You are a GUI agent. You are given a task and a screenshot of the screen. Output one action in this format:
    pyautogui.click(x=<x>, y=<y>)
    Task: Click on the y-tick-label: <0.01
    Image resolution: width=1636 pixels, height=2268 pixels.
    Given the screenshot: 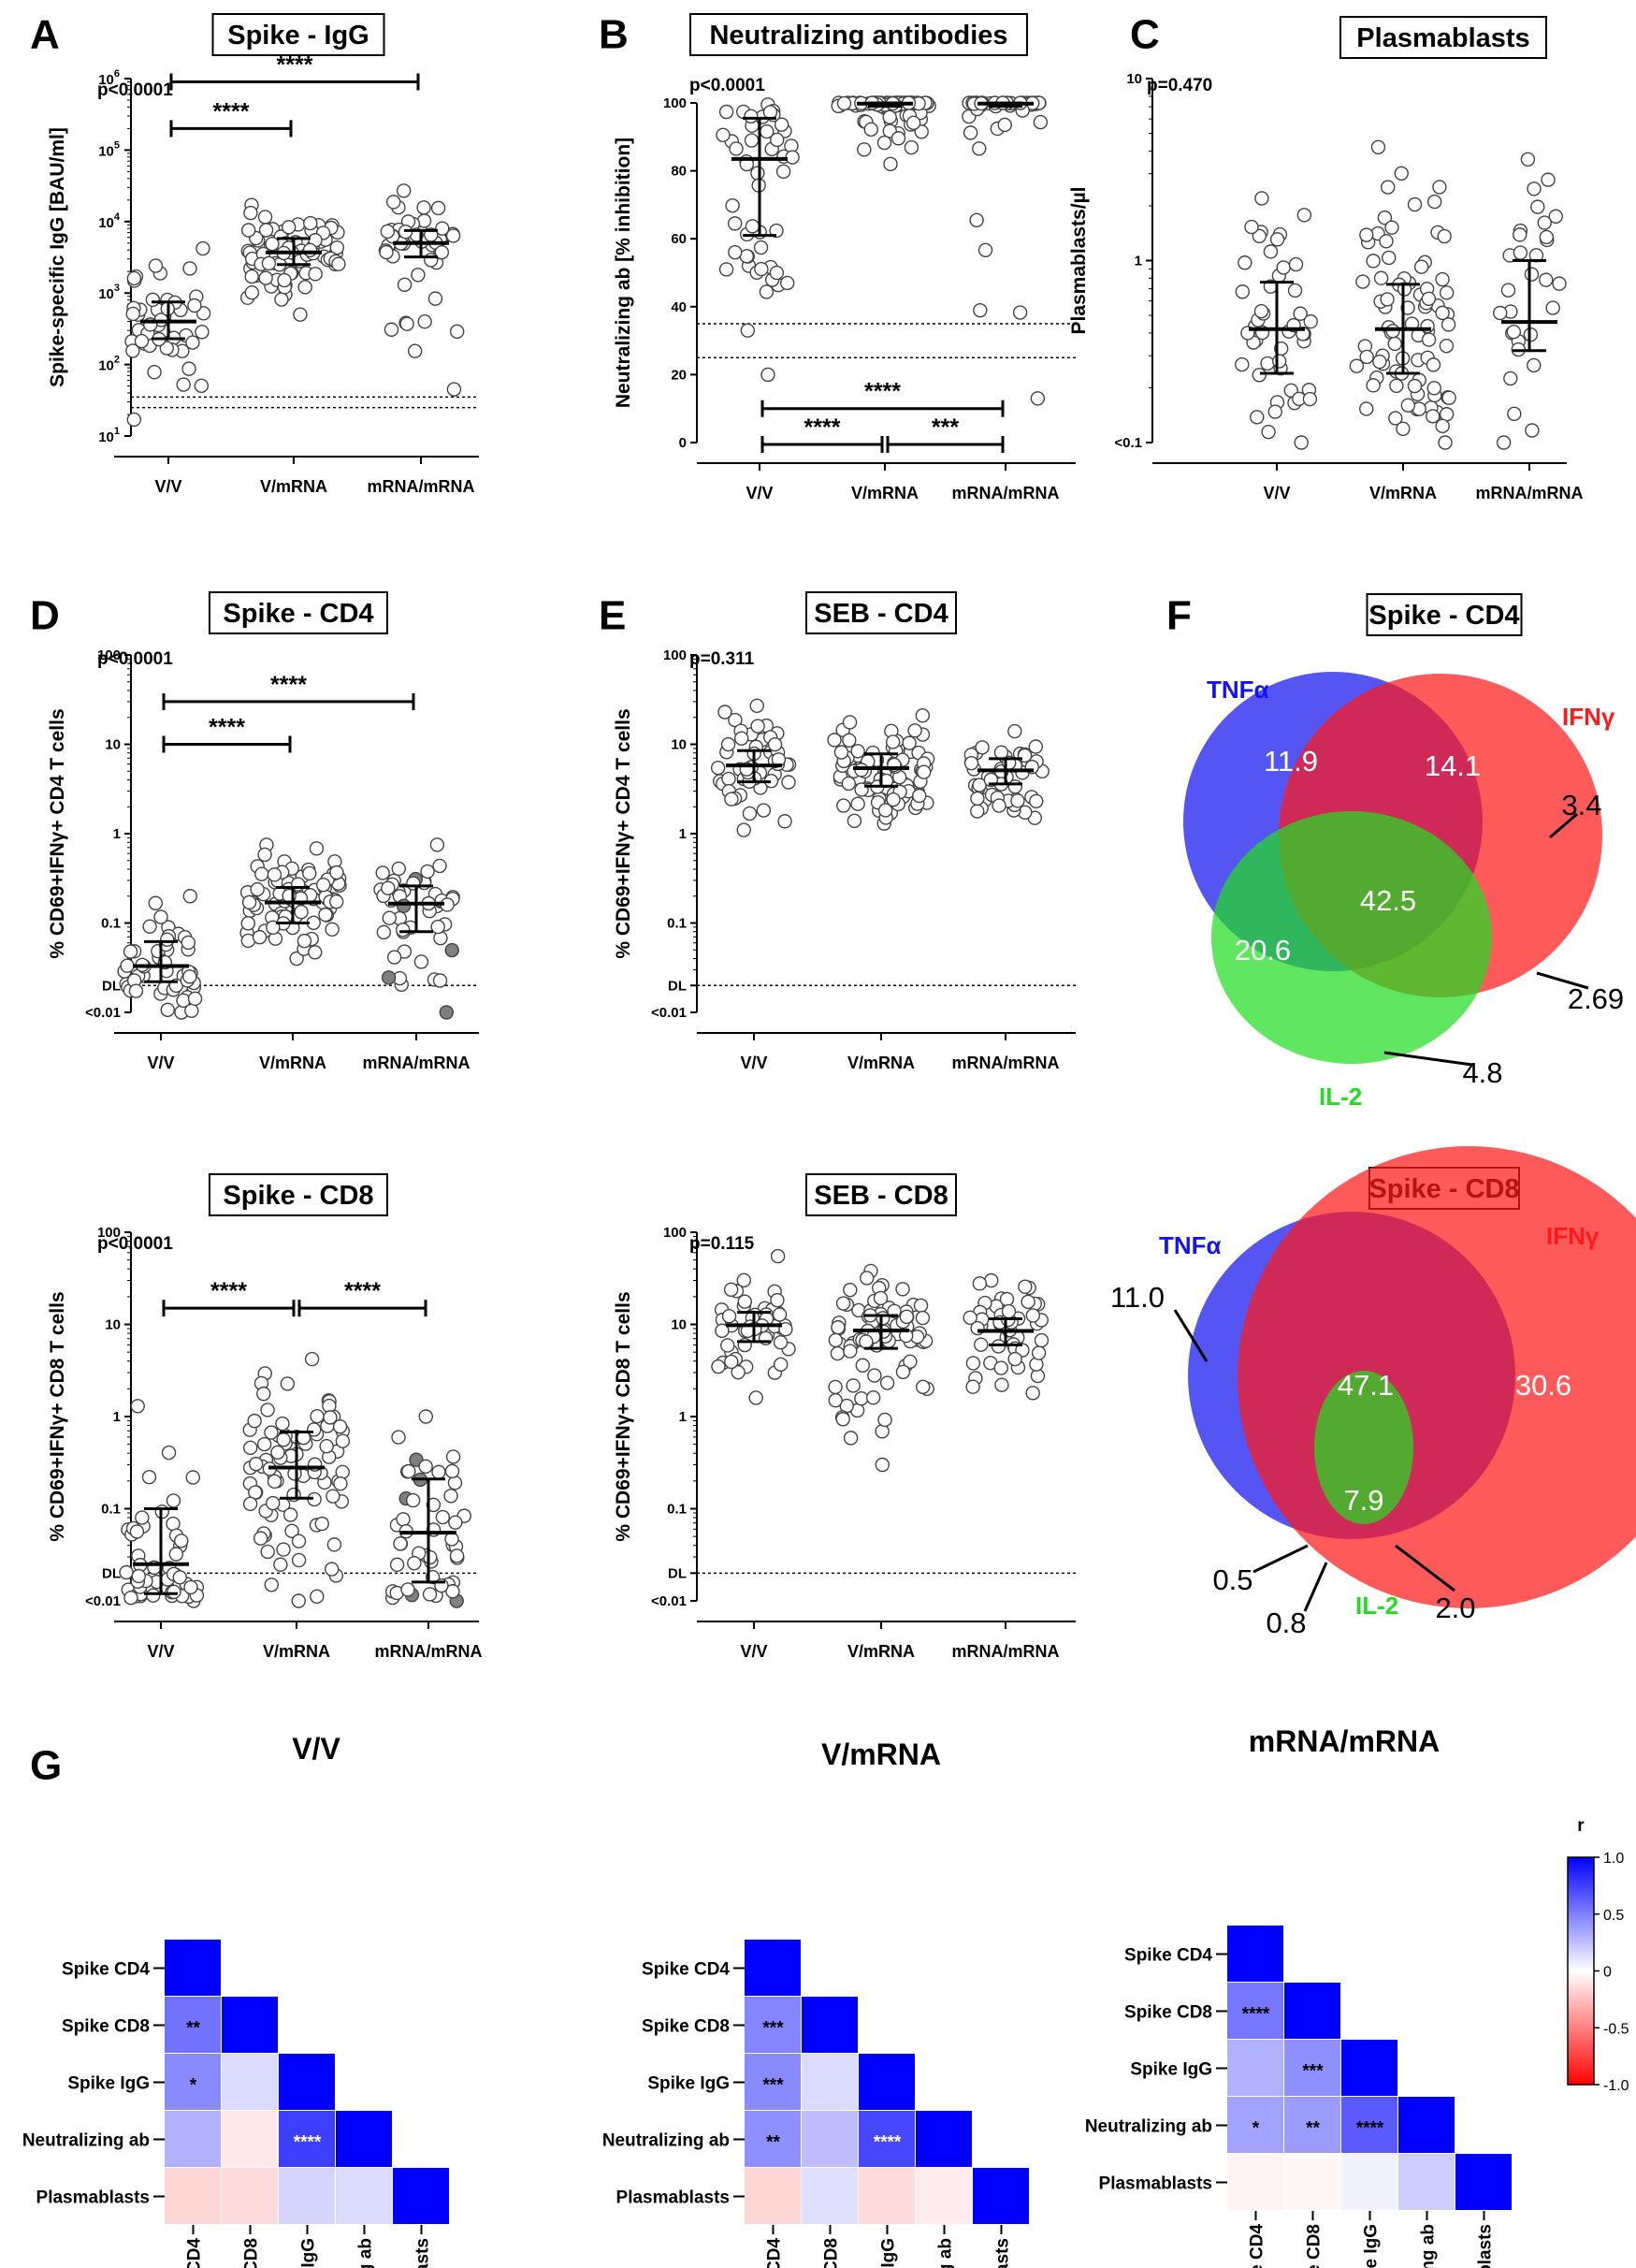 What is the action you would take?
    pyautogui.click(x=669, y=1601)
    